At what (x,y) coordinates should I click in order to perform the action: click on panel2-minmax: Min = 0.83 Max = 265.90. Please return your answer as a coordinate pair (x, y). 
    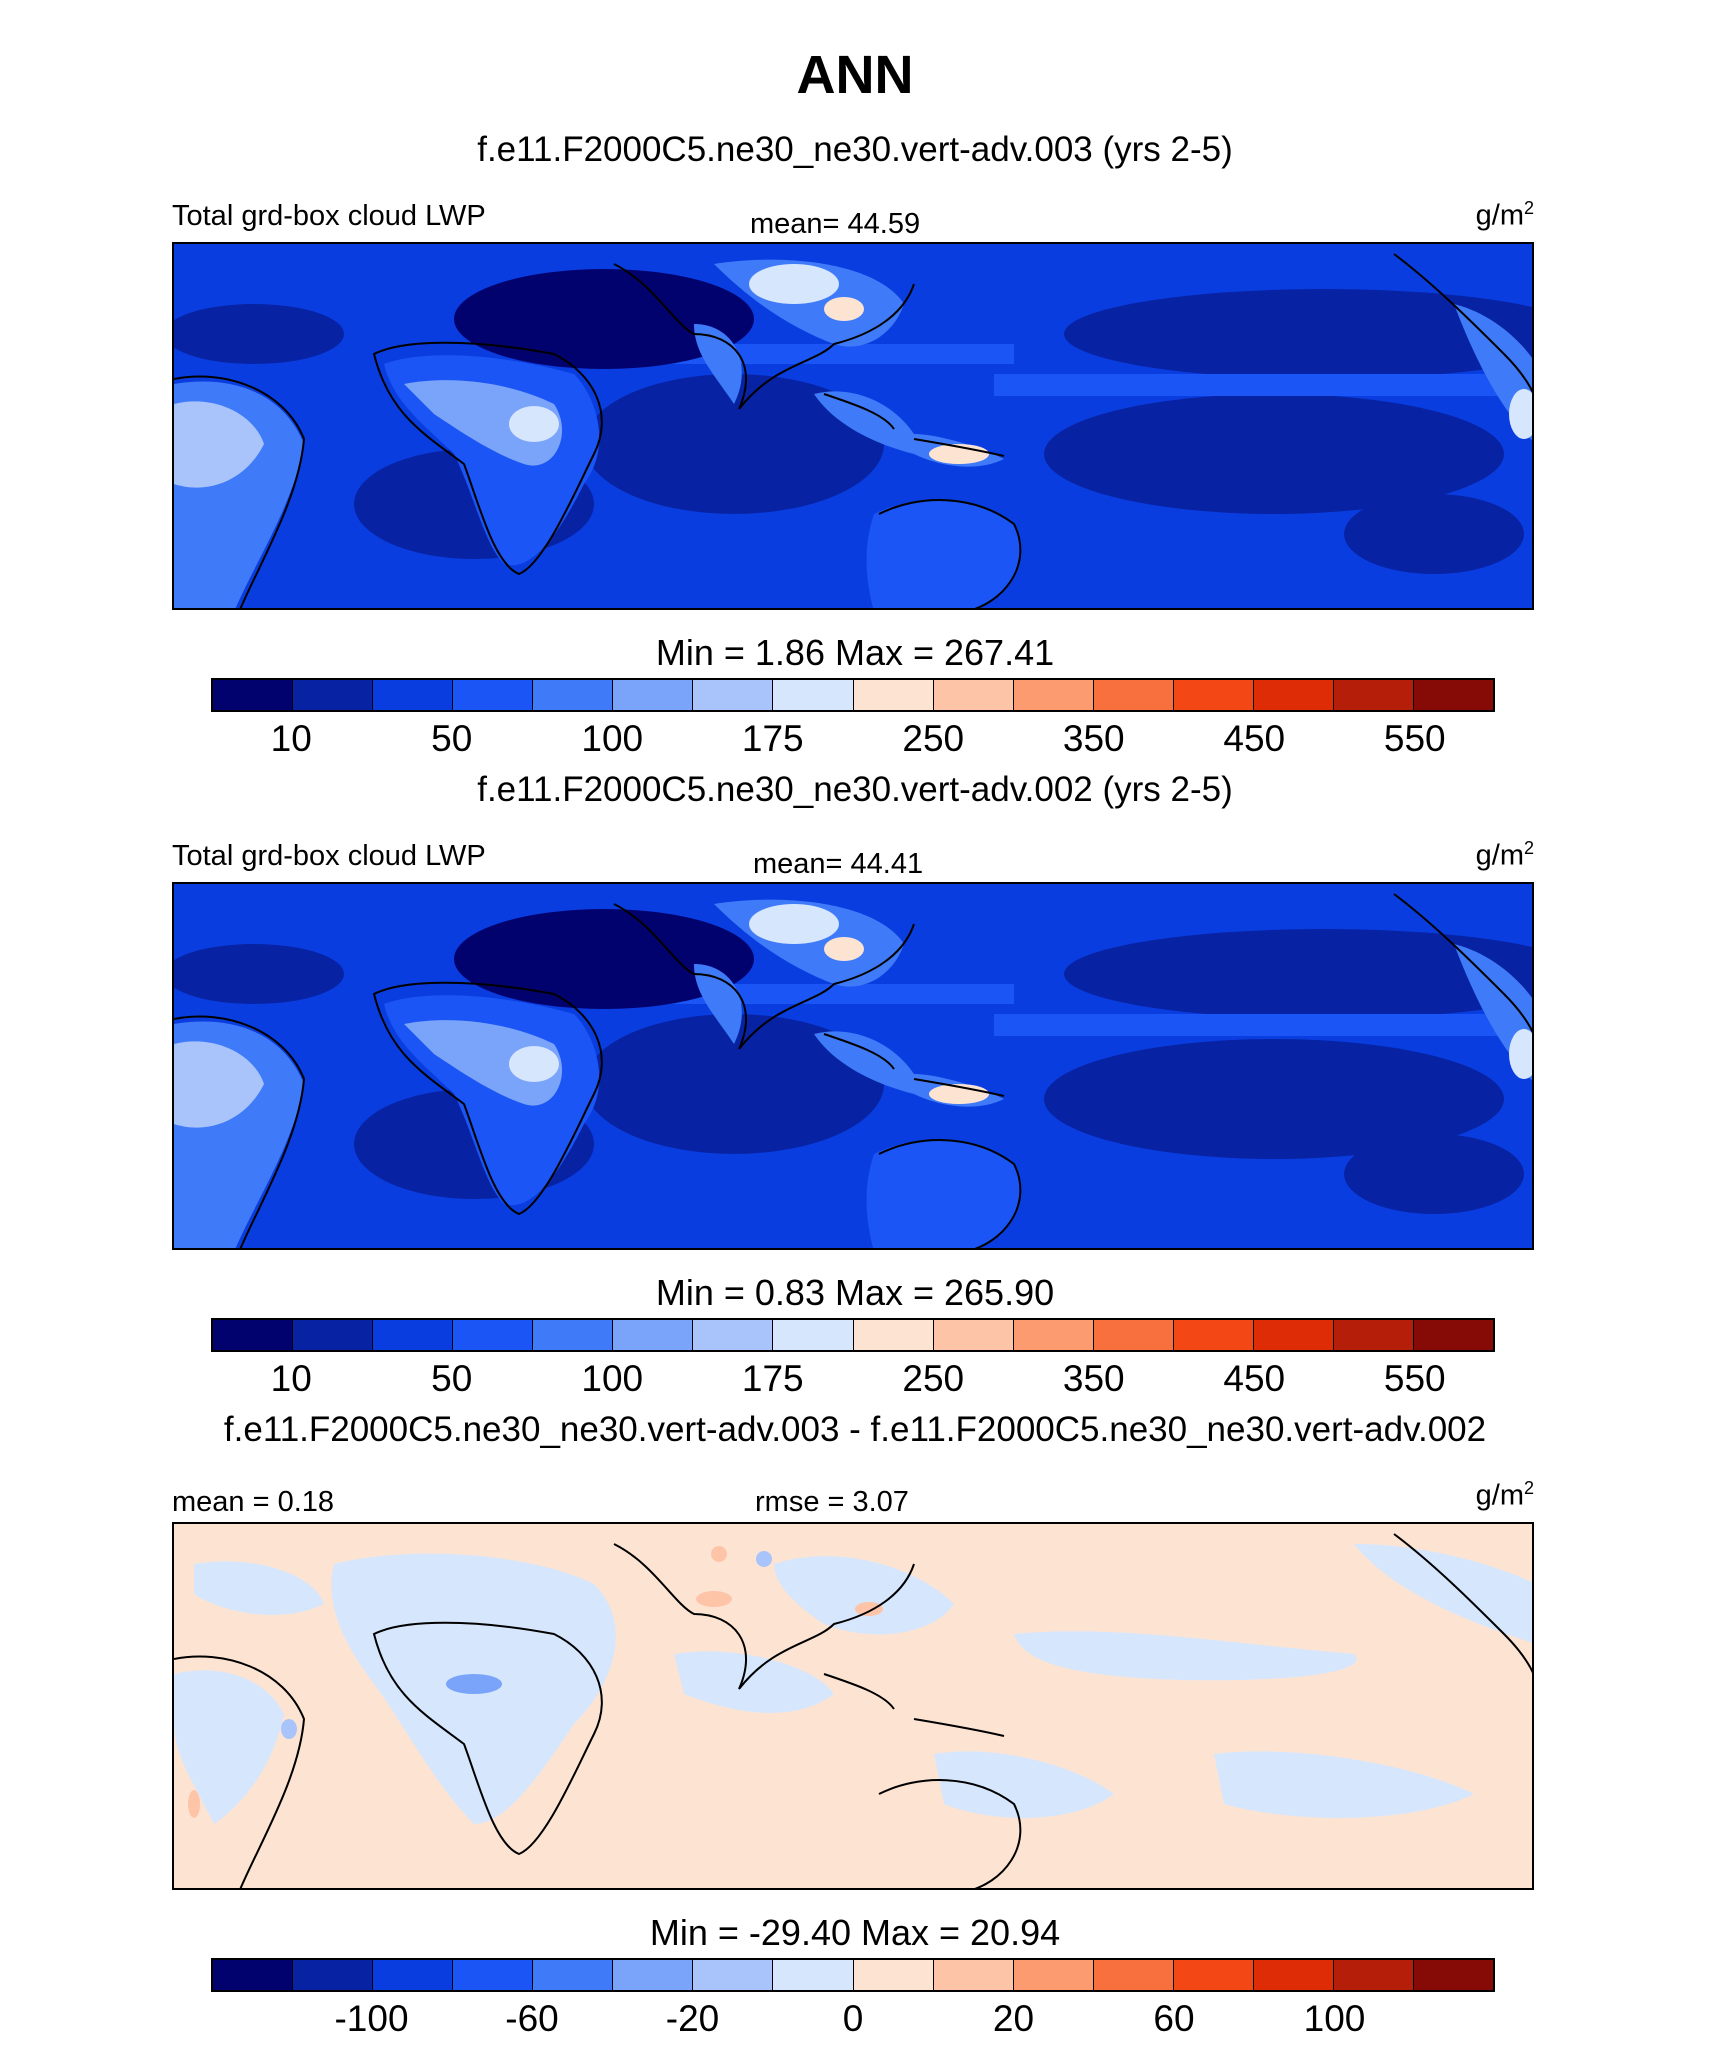
    Looking at the image, I should click on (855, 1292).